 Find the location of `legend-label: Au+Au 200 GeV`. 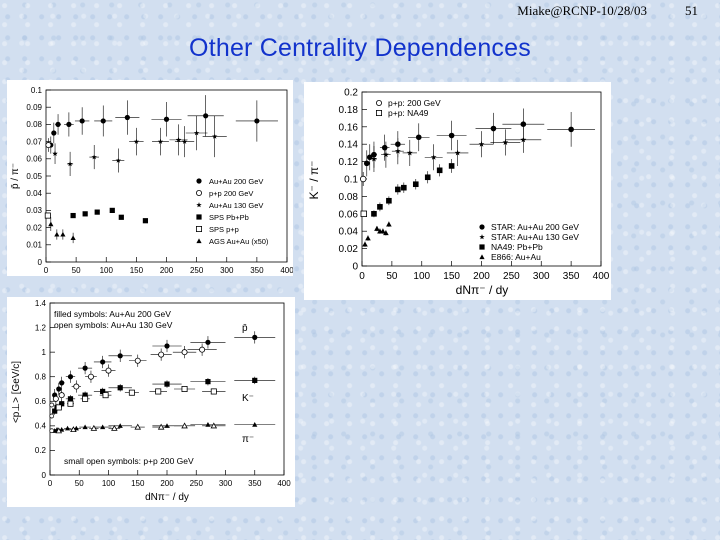

legend-label: Au+Au 200 GeV is located at coordinates (236, 181).